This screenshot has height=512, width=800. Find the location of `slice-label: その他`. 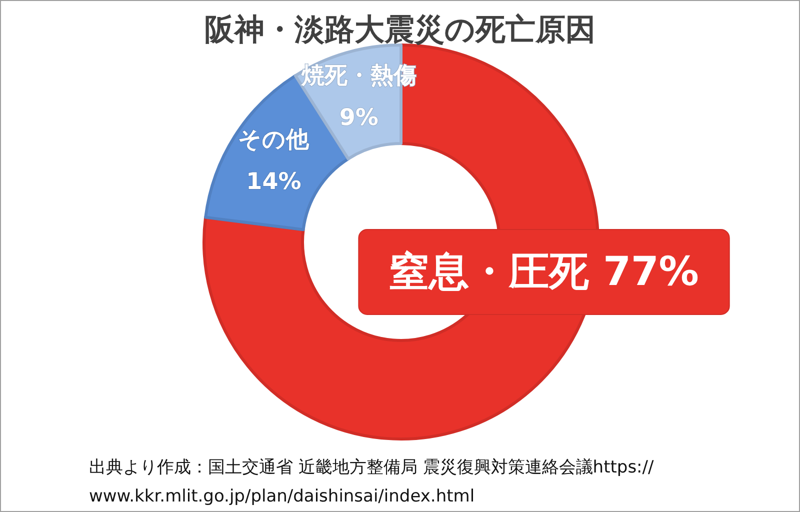

slice-label: その他 is located at coordinates (274, 140).